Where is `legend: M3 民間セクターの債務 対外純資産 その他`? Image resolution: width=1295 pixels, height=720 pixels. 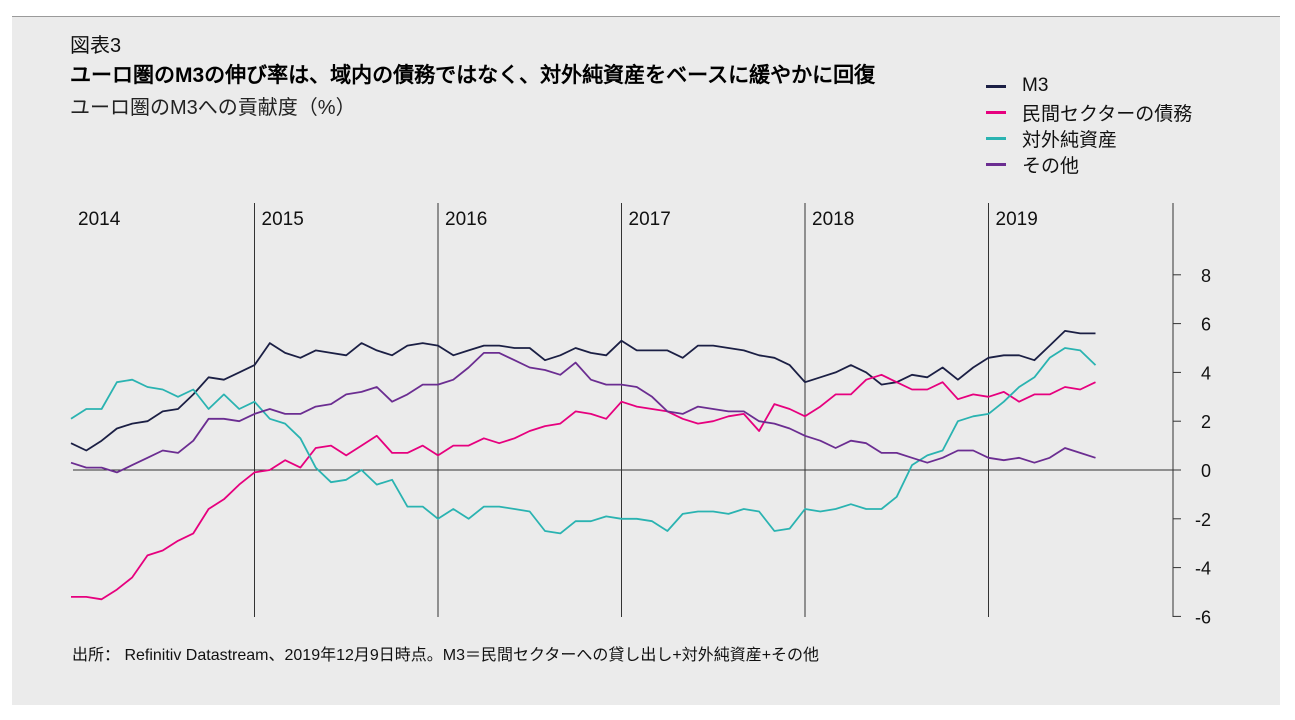
legend: M3 民間セクターの債務 対外純資産 その他 is located at coordinates (1089, 125).